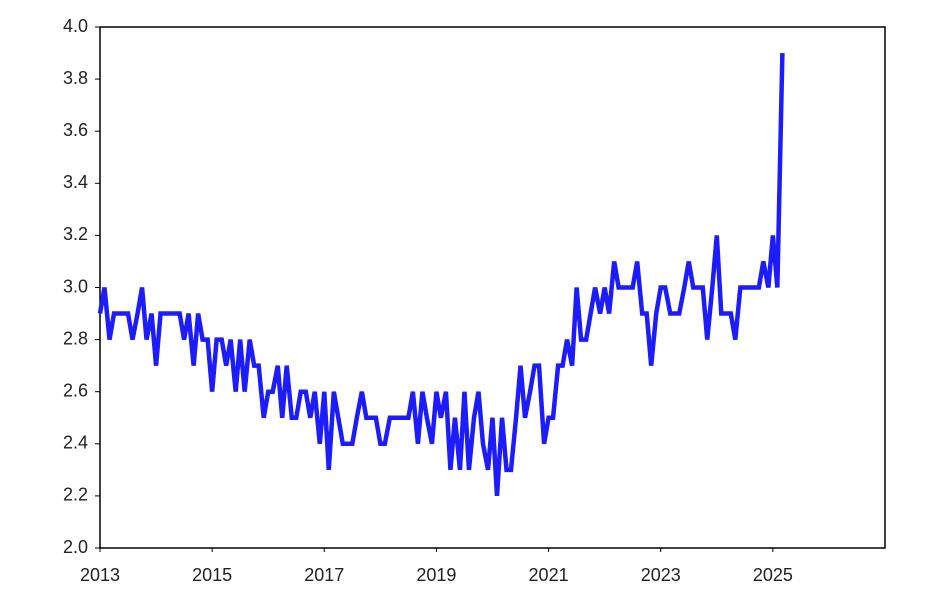 The image size is (938, 603). Describe the element at coordinates (75, 78) in the screenshot. I see `y-tick-label: 3.8` at that location.